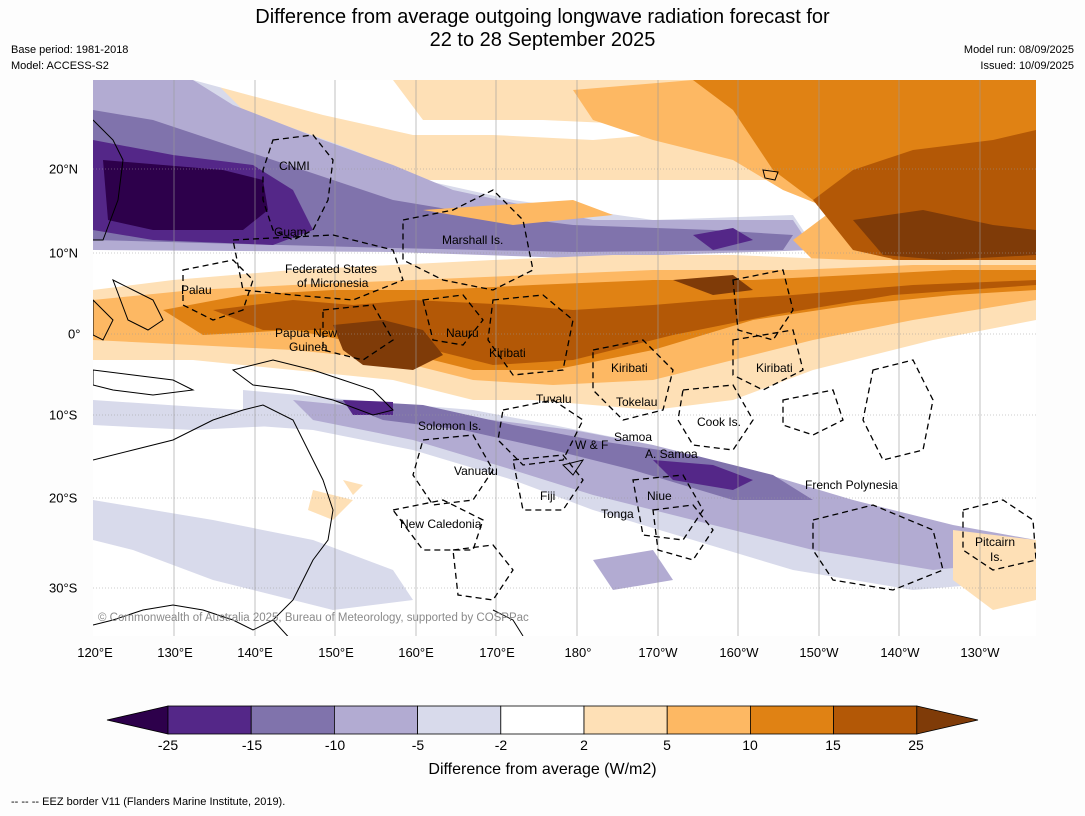  I want to click on label-cnmi: CNMI, so click(294, 166).